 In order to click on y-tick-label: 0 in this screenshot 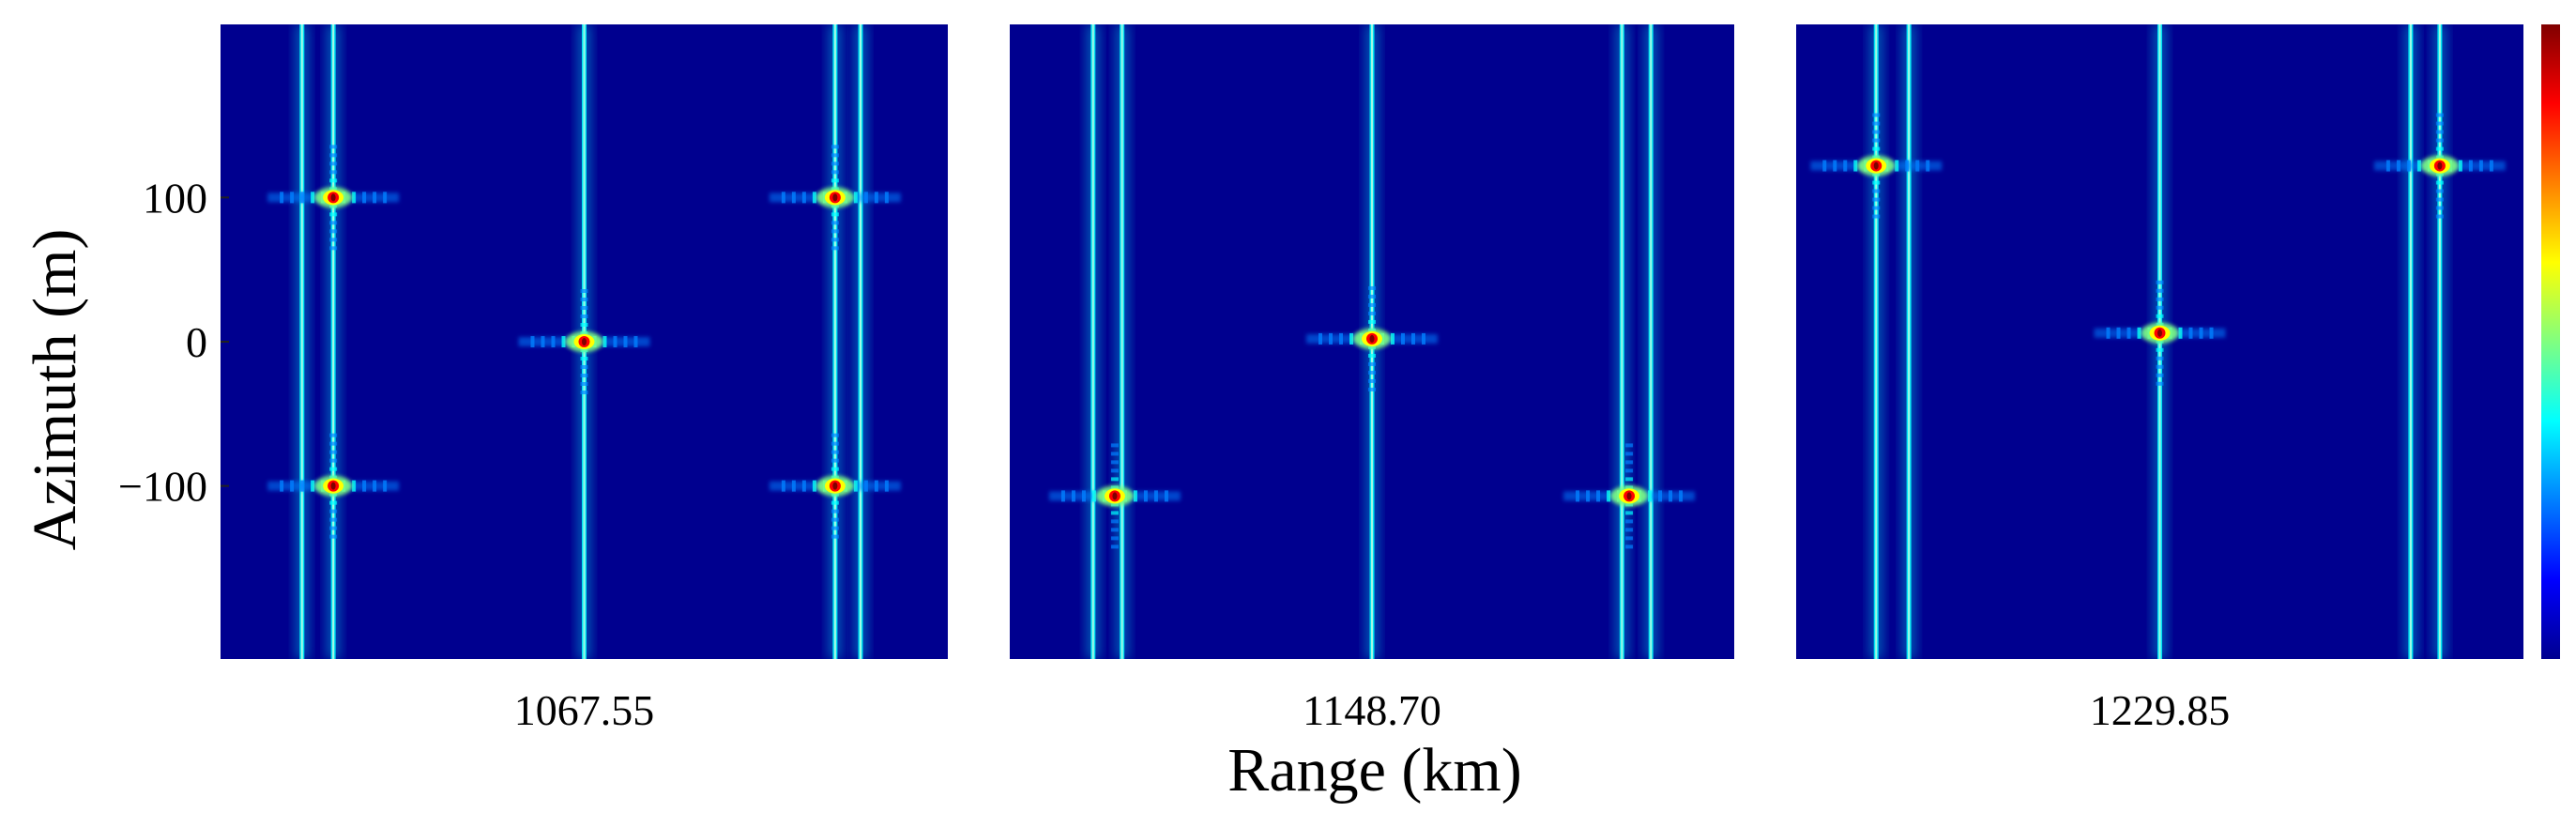, I will do `click(196, 342)`.